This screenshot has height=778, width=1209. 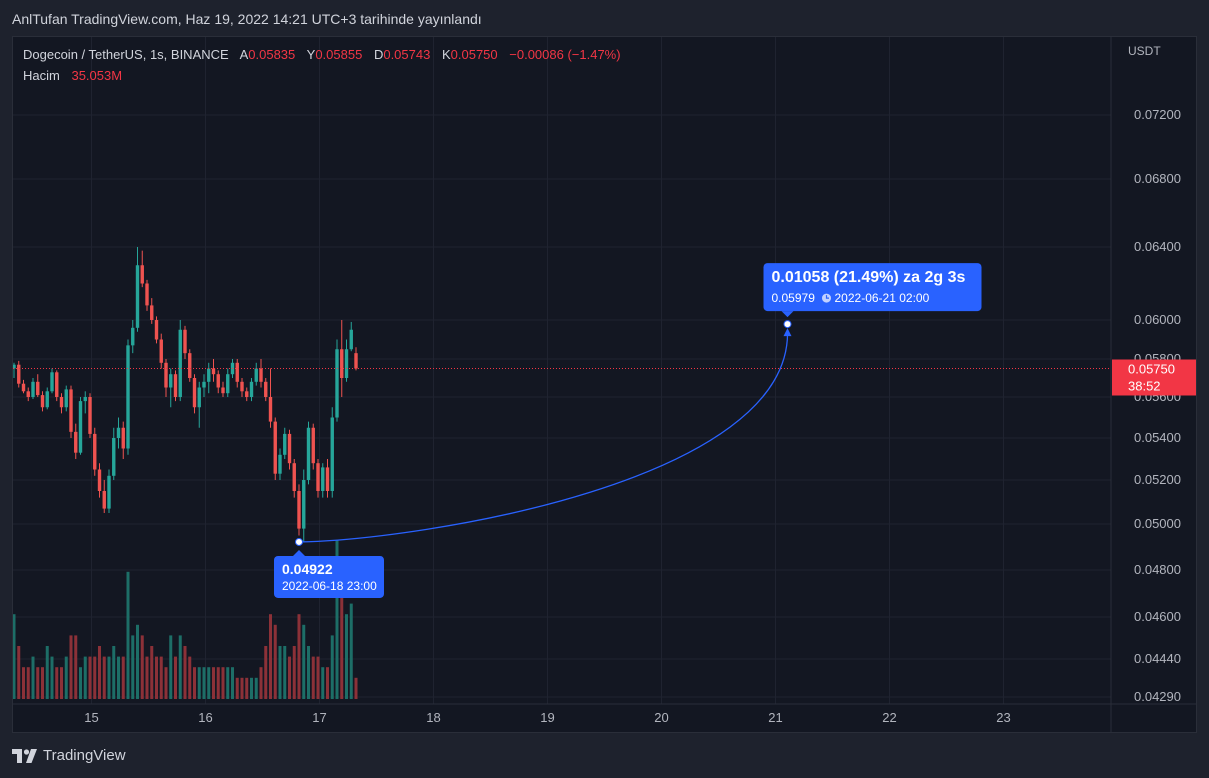 I want to click on symbol-label: Dogecoin / TetherUS, 1s, BINANCE, so click(x=126, y=54).